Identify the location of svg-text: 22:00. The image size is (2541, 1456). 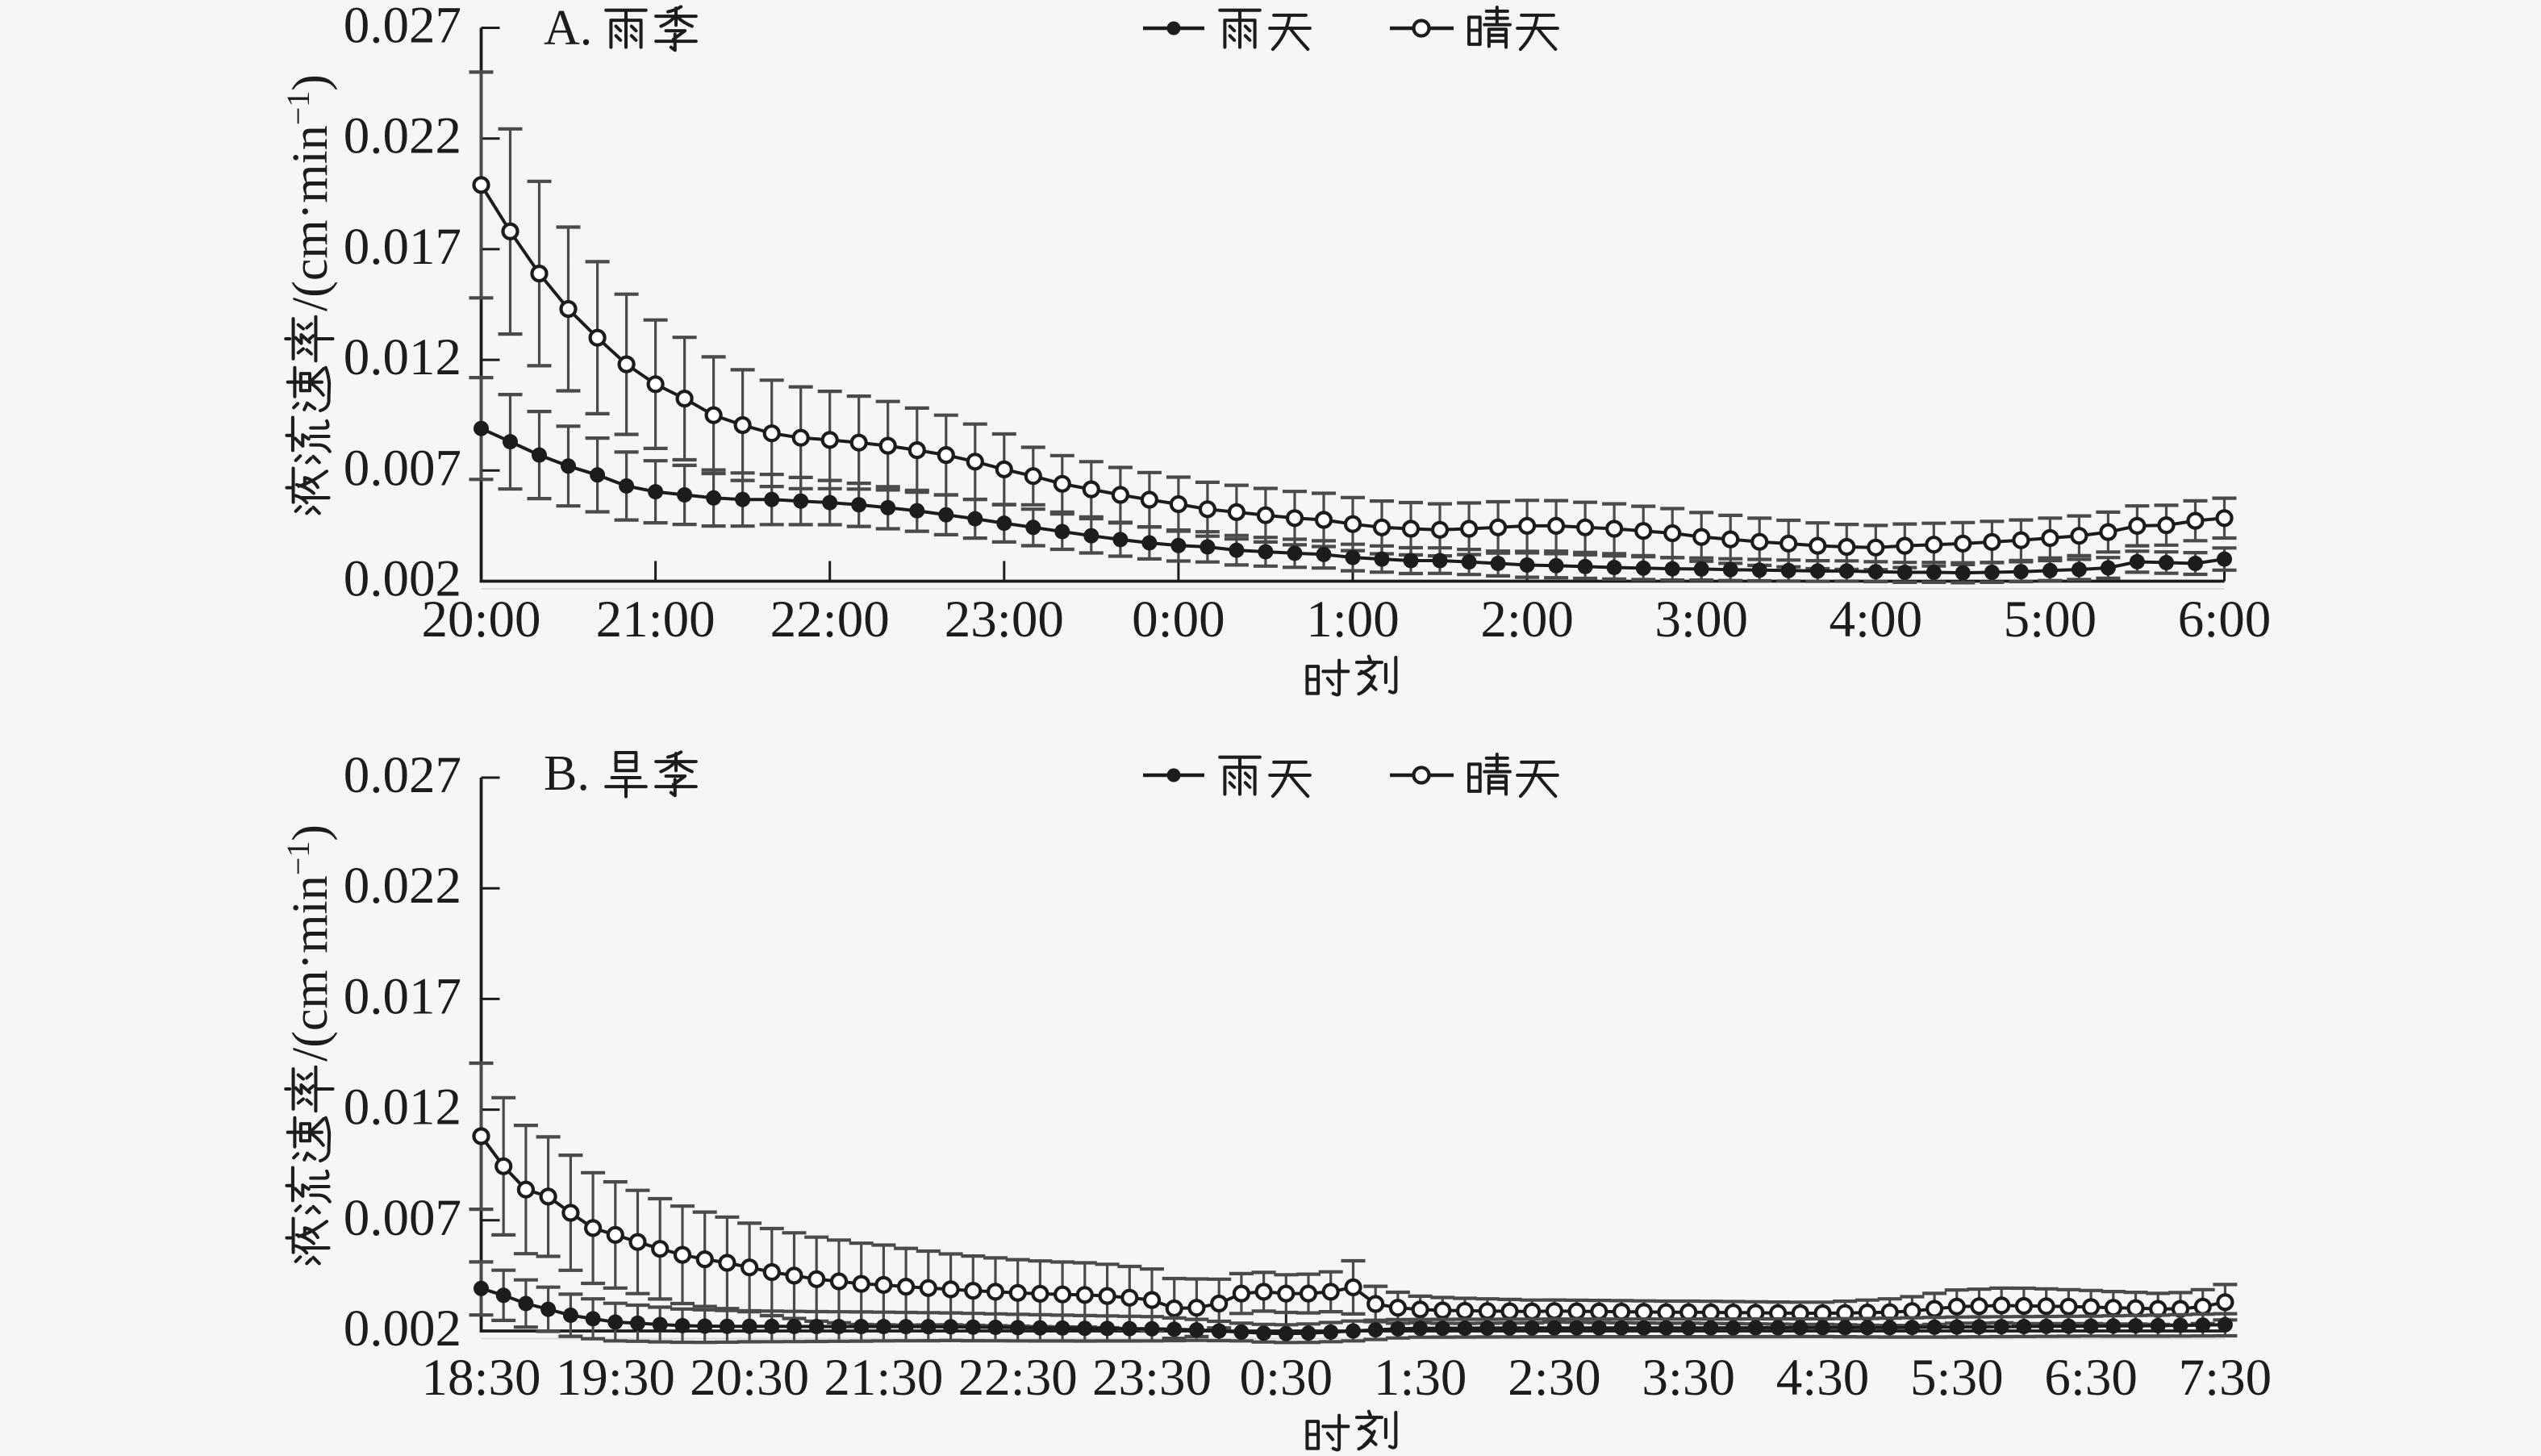
(830, 619).